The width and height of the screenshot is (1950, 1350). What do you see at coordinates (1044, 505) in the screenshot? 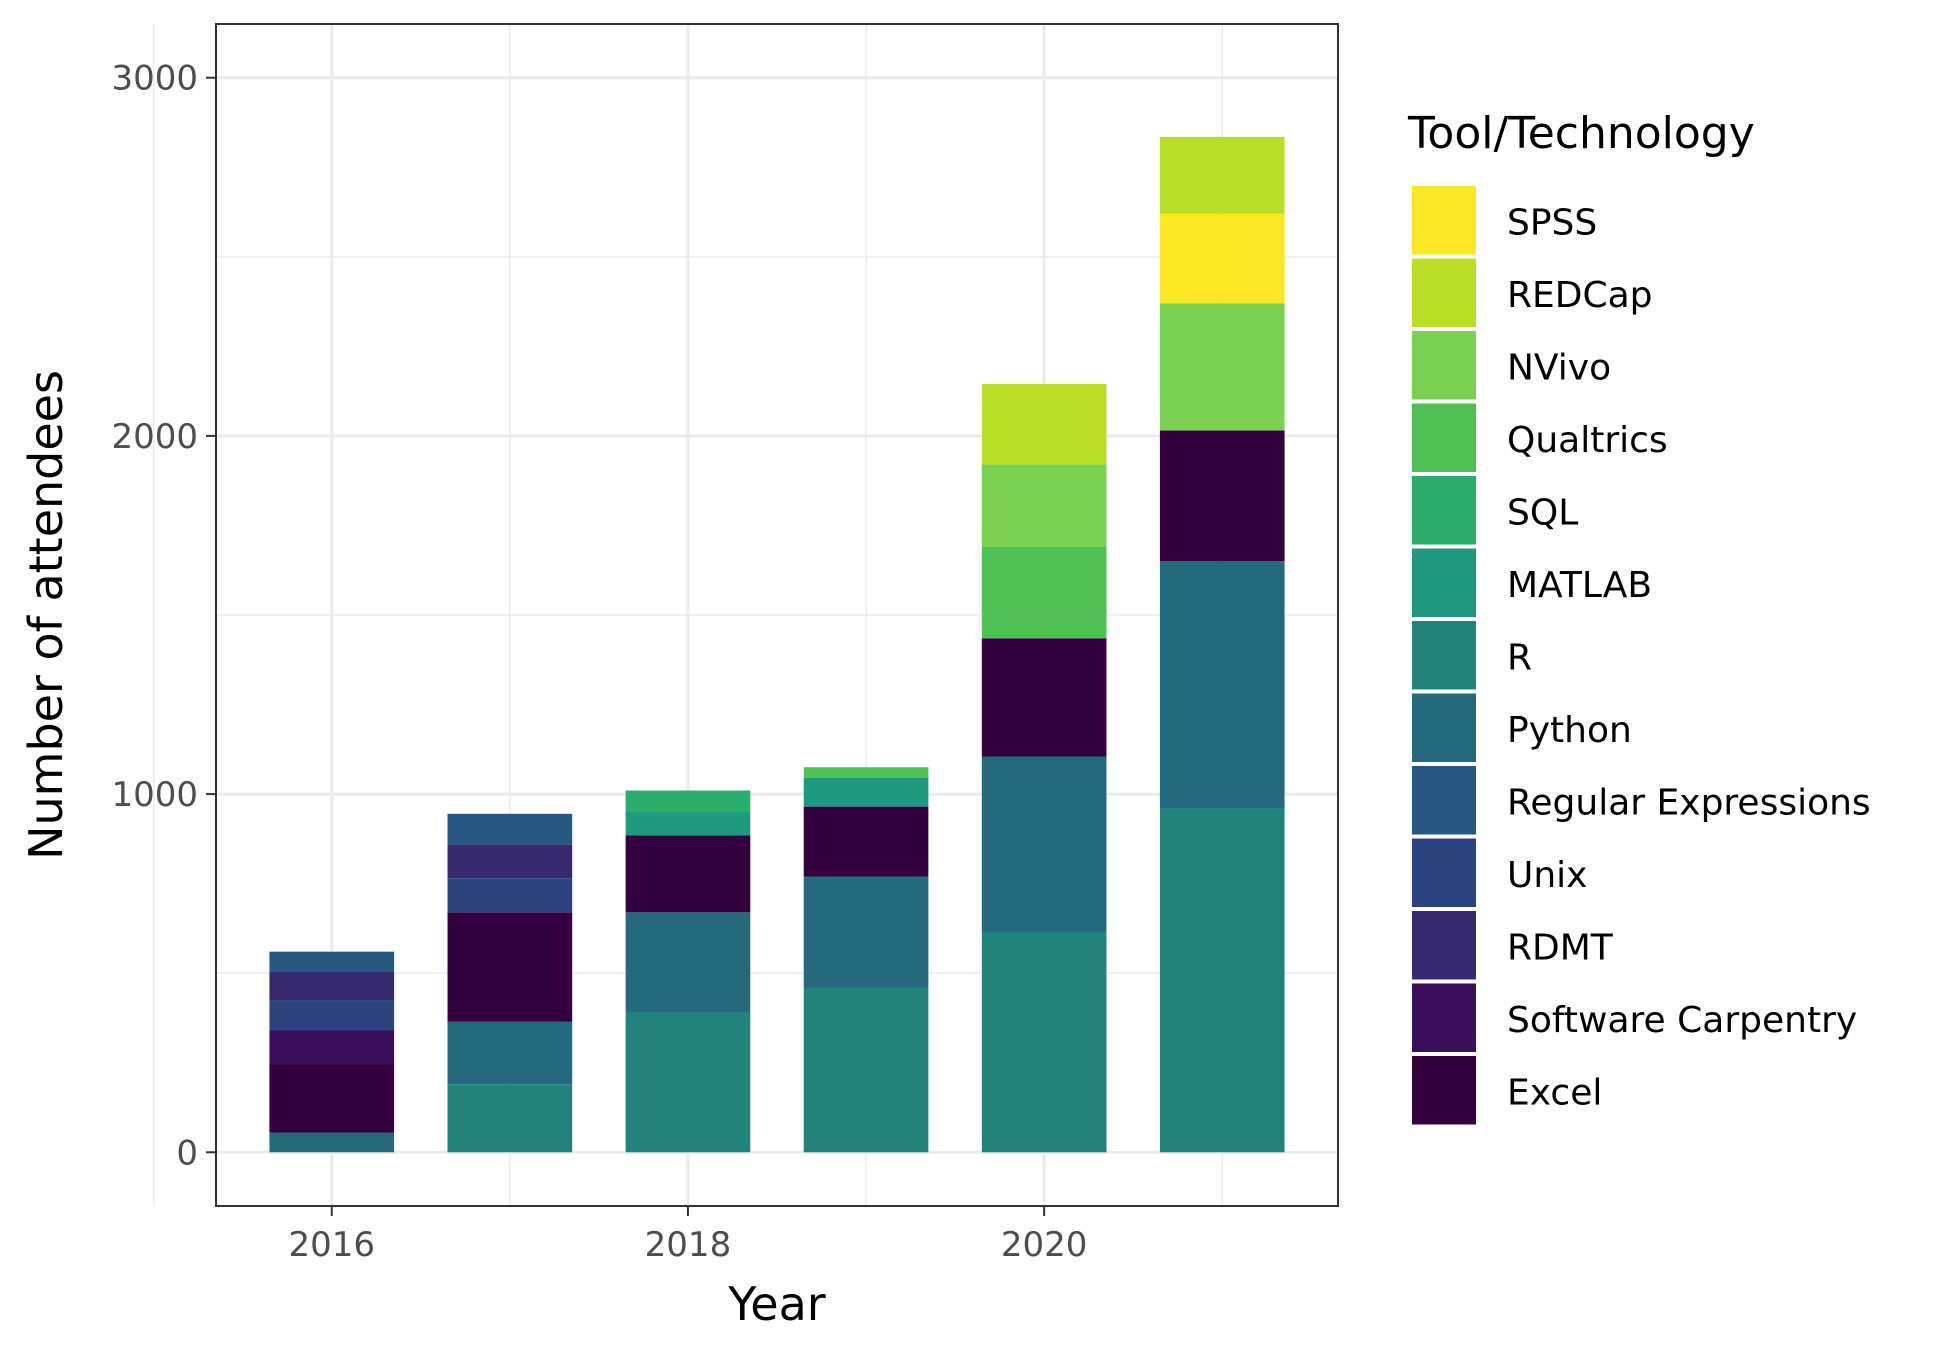
I see `bar-segment-nvivo-2020` at bounding box center [1044, 505].